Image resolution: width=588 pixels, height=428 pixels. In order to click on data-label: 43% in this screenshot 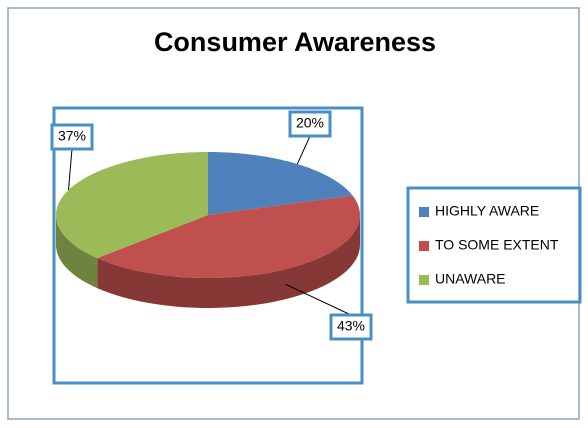, I will do `click(351, 326)`.